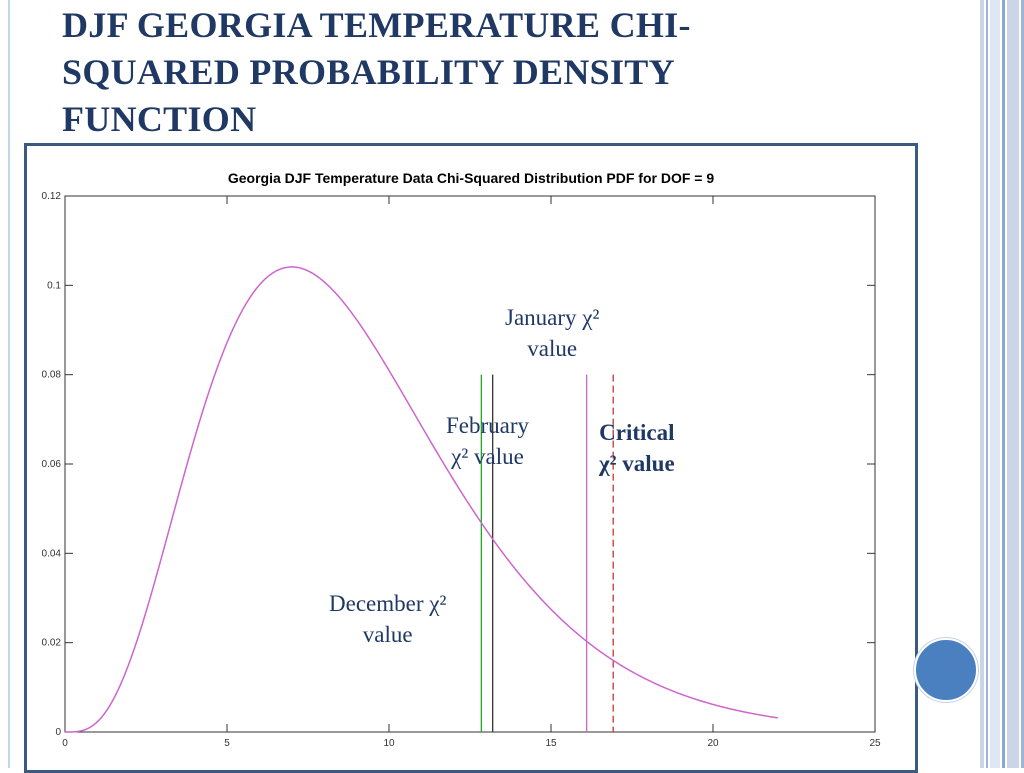 The image size is (1024, 773). I want to click on x-tick-label: 0, so click(65, 743).